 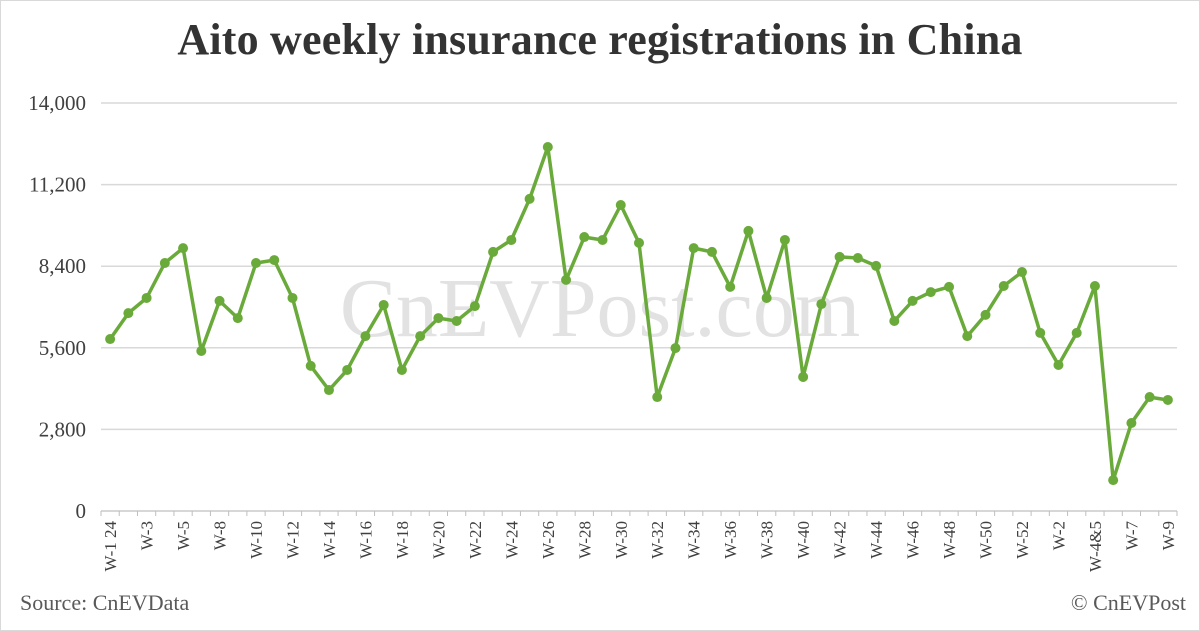 What do you see at coordinates (986, 540) in the screenshot?
I see `x-tick-label: W-50` at bounding box center [986, 540].